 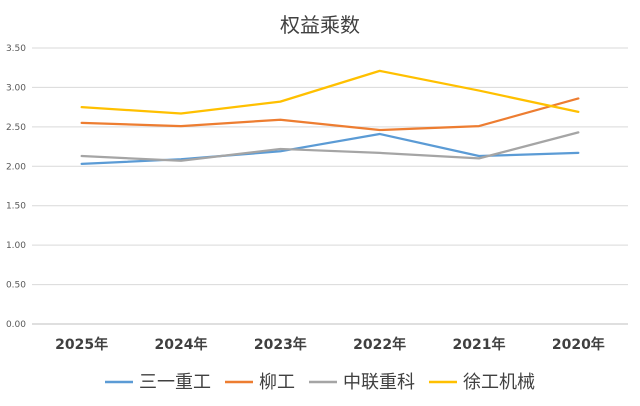 I want to click on chart-title: 权益乘数, so click(x=320, y=25).